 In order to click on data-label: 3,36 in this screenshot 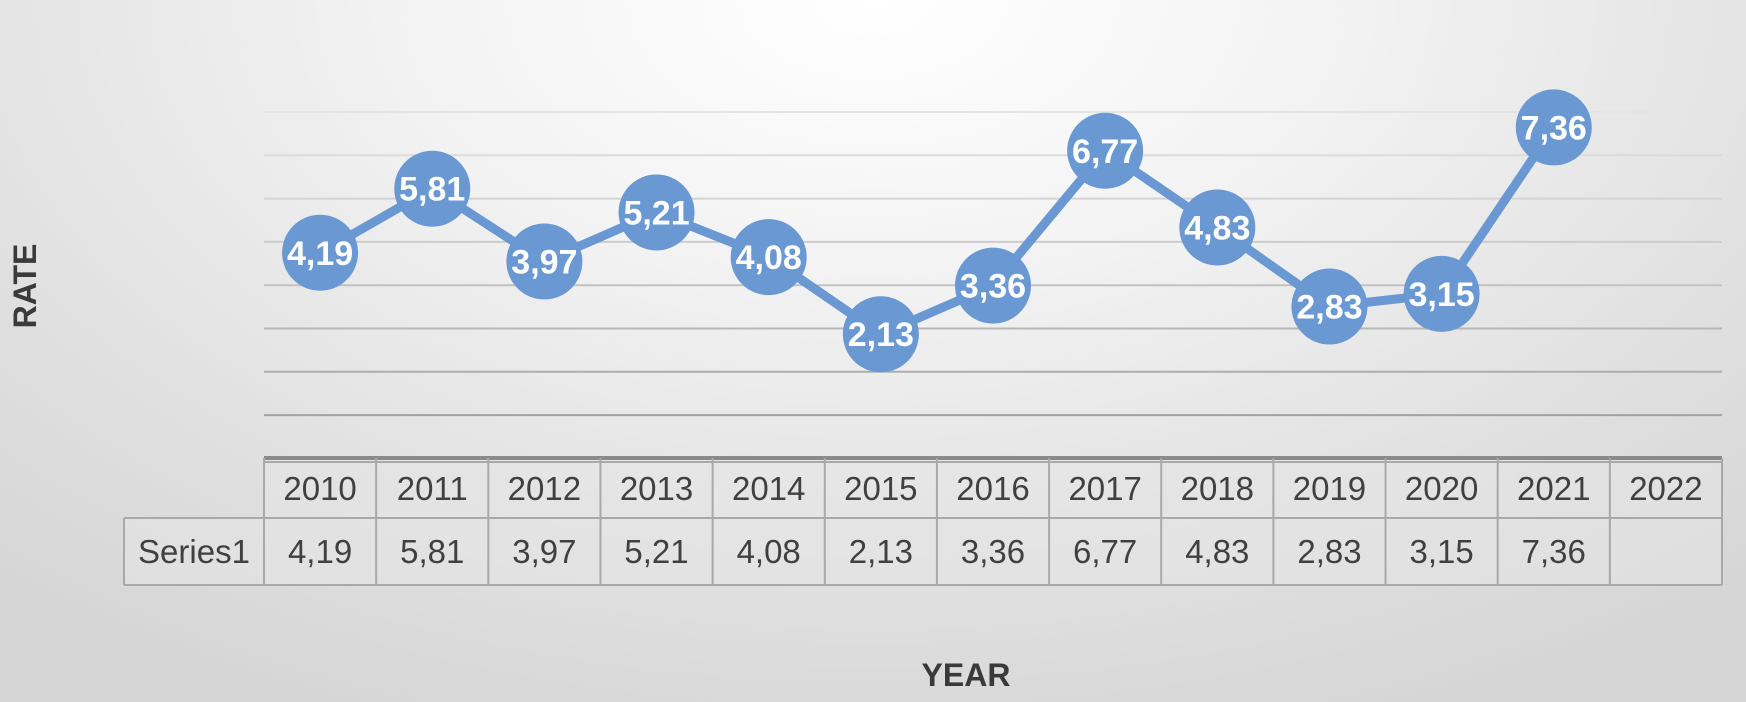, I will do `click(993, 287)`.